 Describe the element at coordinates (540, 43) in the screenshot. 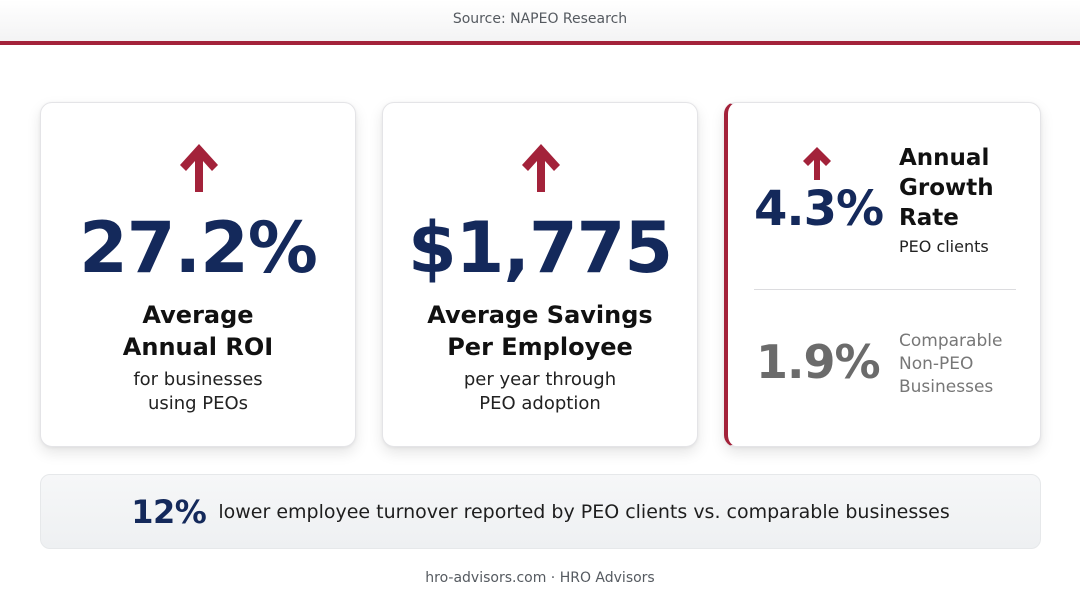

I see `accent-divider` at that location.